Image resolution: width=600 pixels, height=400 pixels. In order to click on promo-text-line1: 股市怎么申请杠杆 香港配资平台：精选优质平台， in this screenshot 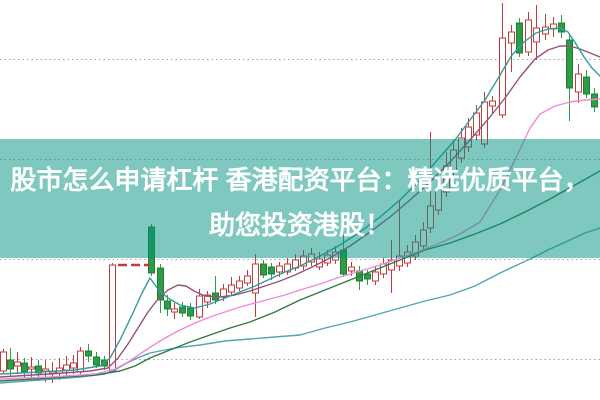, I will do `click(300, 179)`.